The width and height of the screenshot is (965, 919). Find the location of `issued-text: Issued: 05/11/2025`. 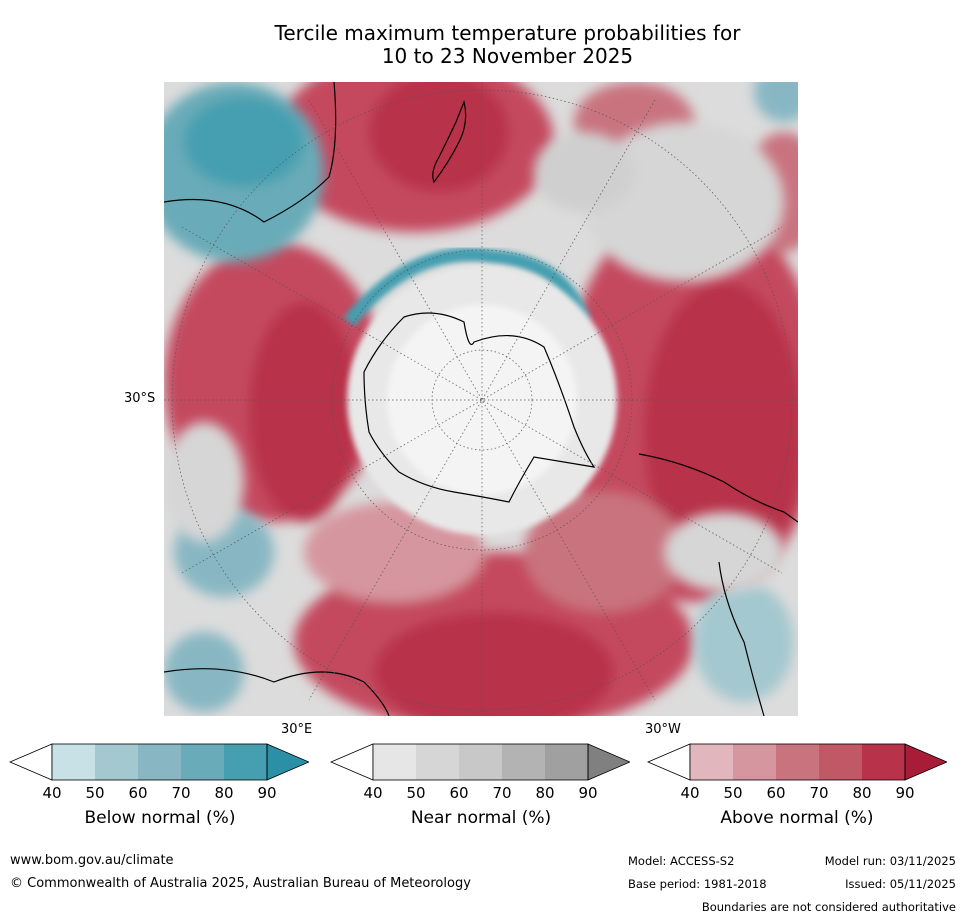

issued-text: Issued: 05/11/2025 is located at coordinates (900, 884).